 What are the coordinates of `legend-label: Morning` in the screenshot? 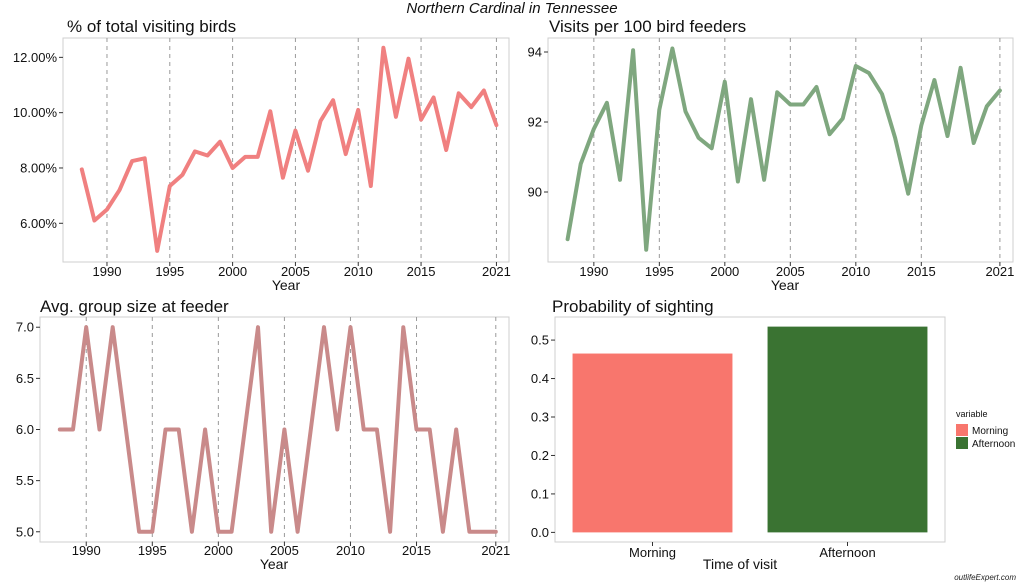 It's located at (990, 431).